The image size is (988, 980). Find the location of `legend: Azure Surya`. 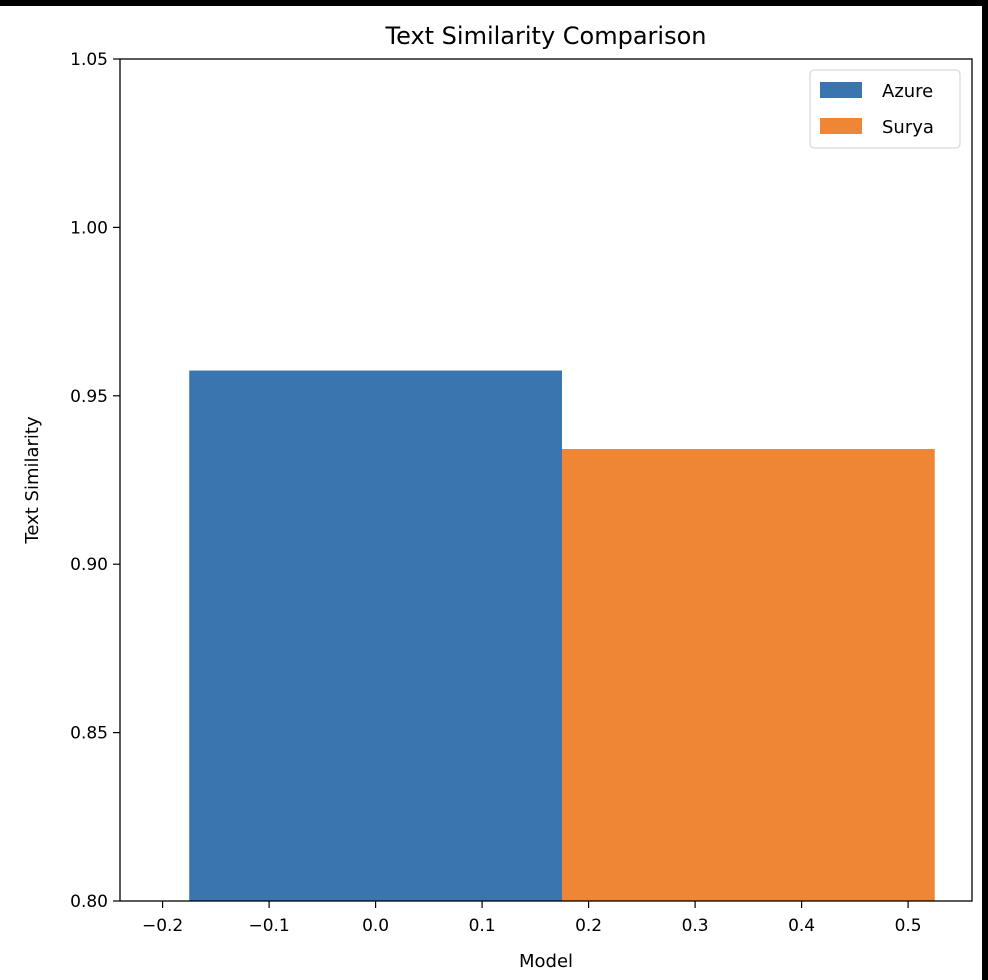

legend: Azure Surya is located at coordinates (885, 109).